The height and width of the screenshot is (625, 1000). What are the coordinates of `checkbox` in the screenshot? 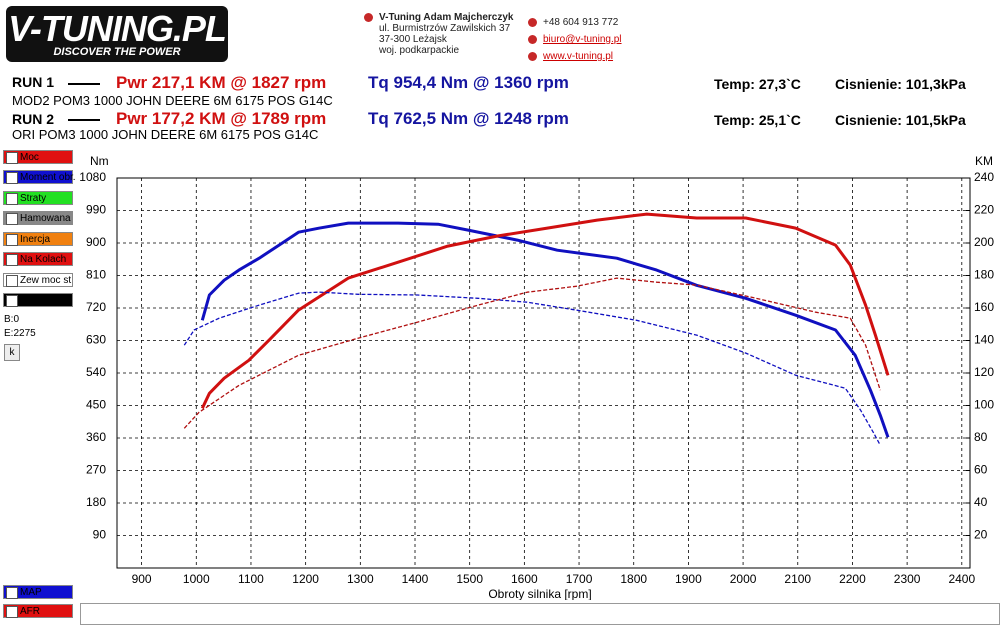 It's located at (38, 300).